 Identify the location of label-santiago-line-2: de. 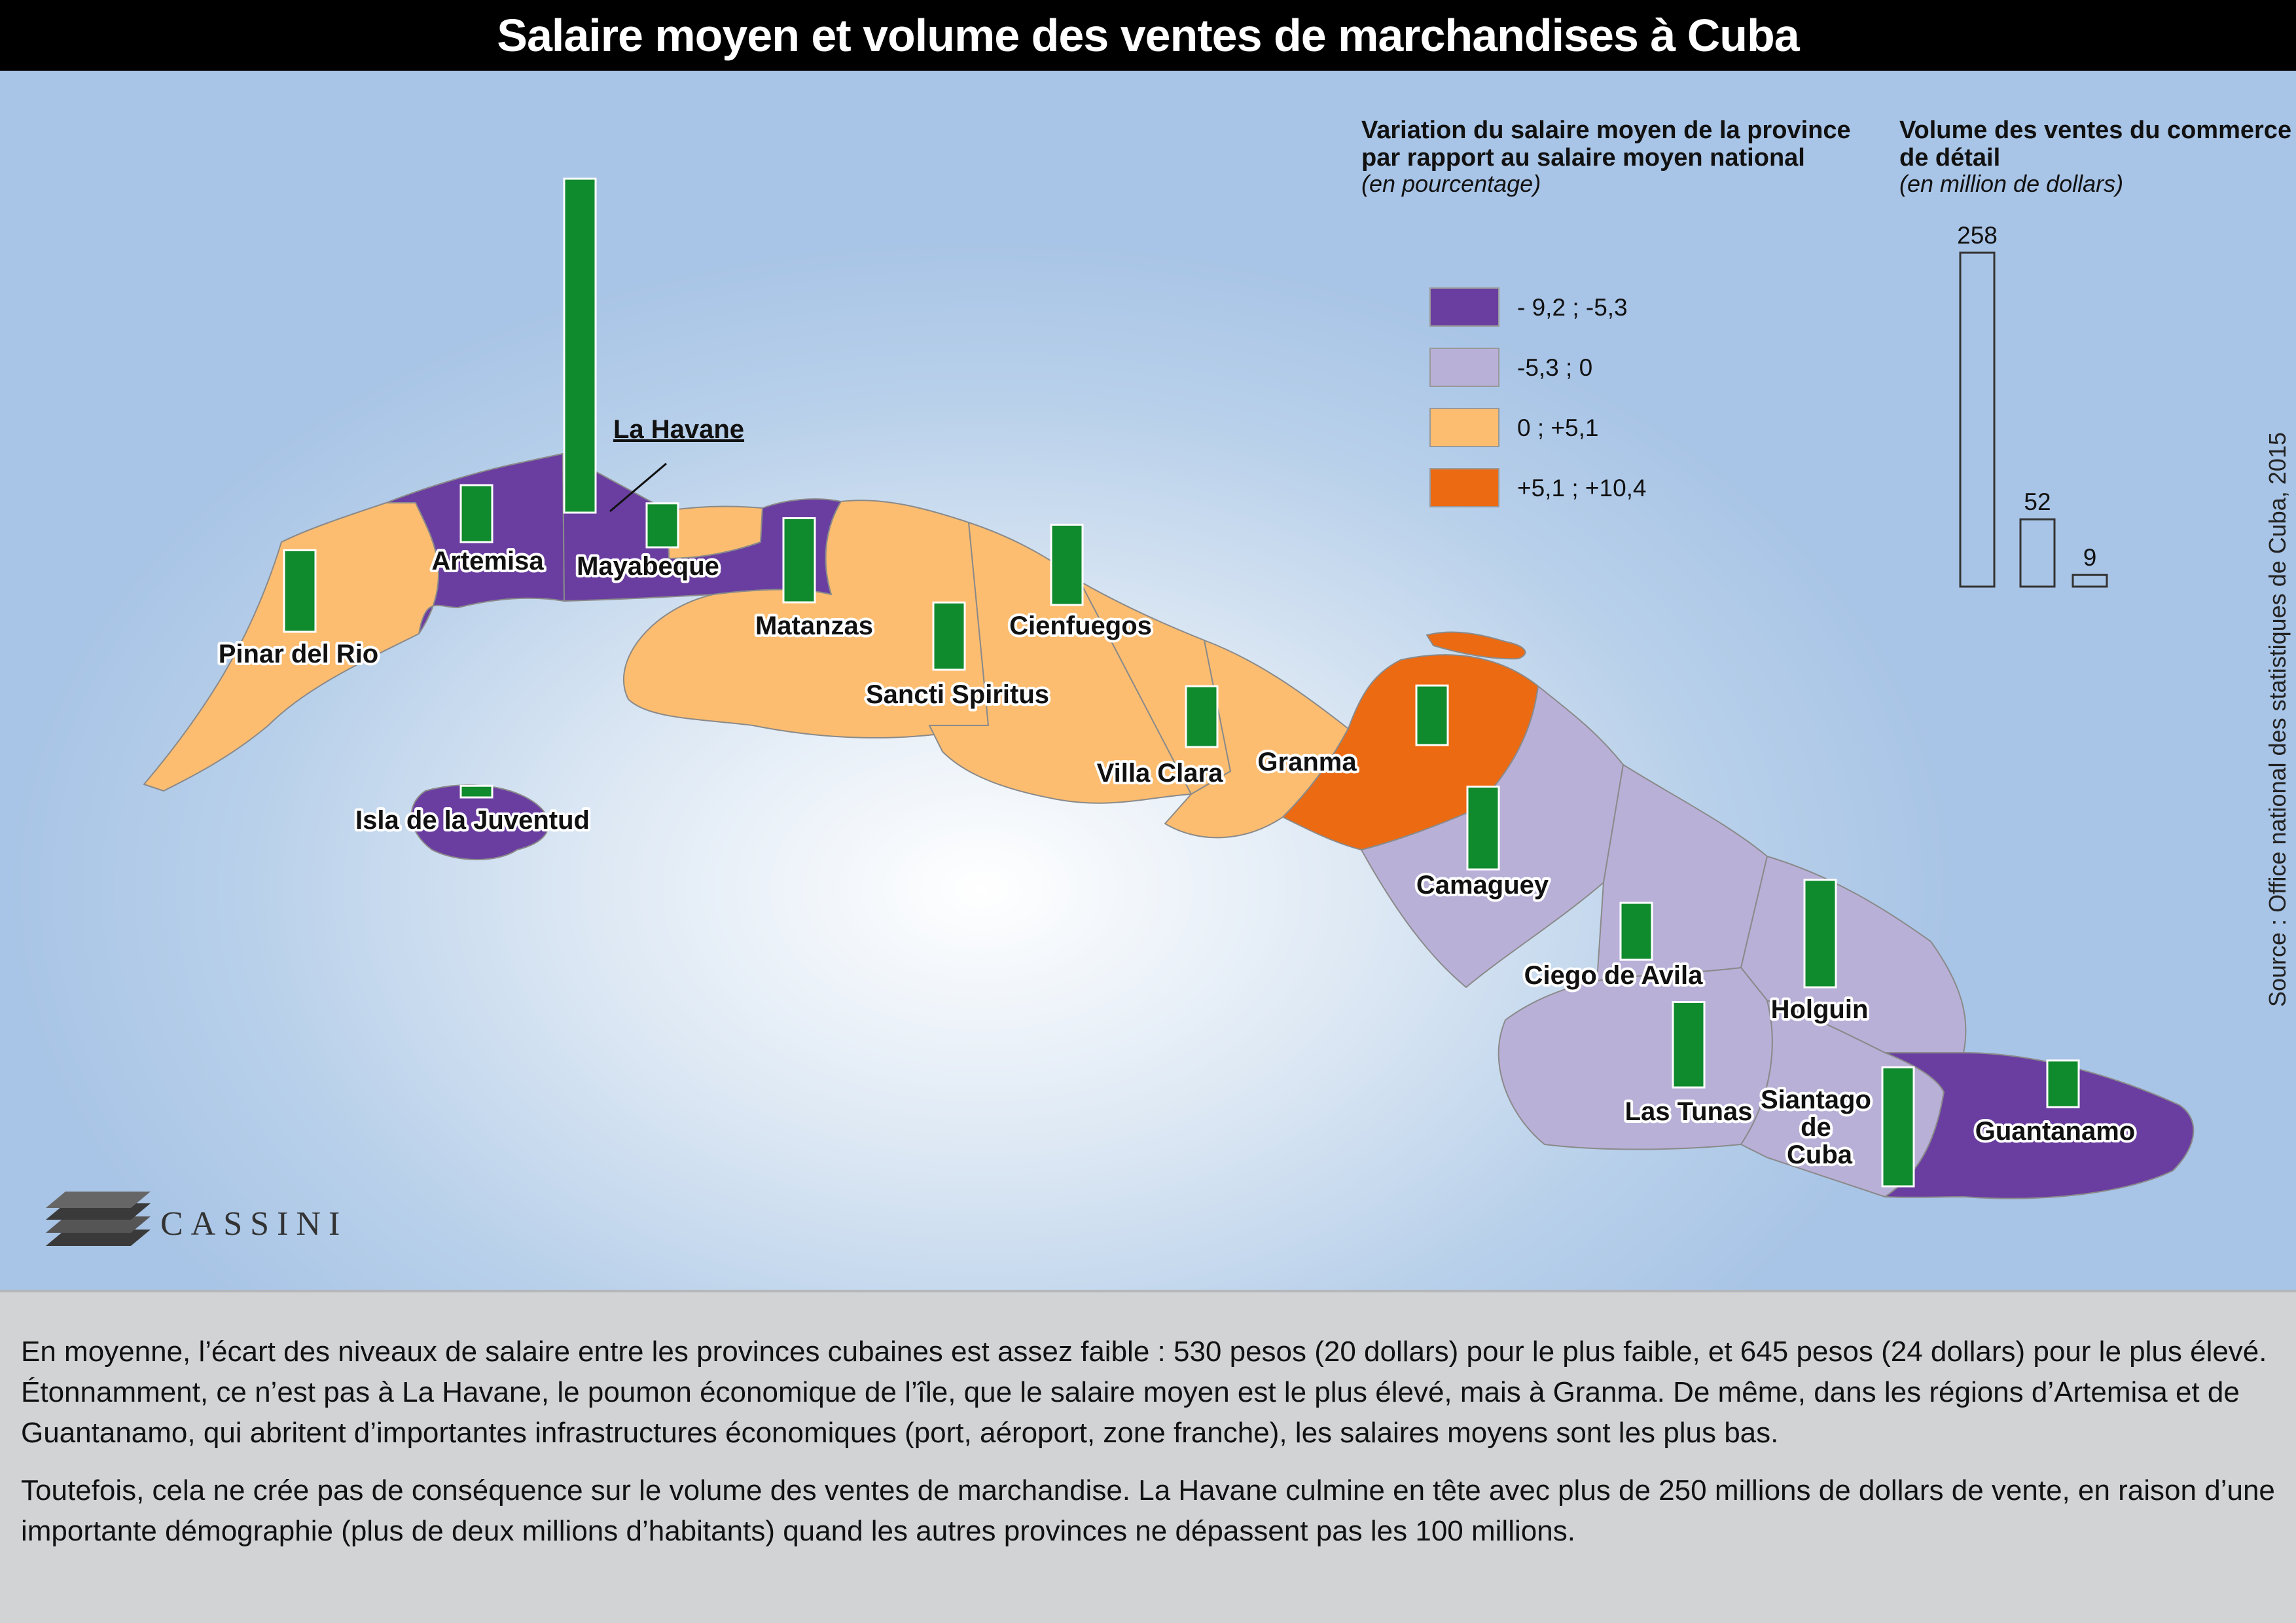
(1816, 1127).